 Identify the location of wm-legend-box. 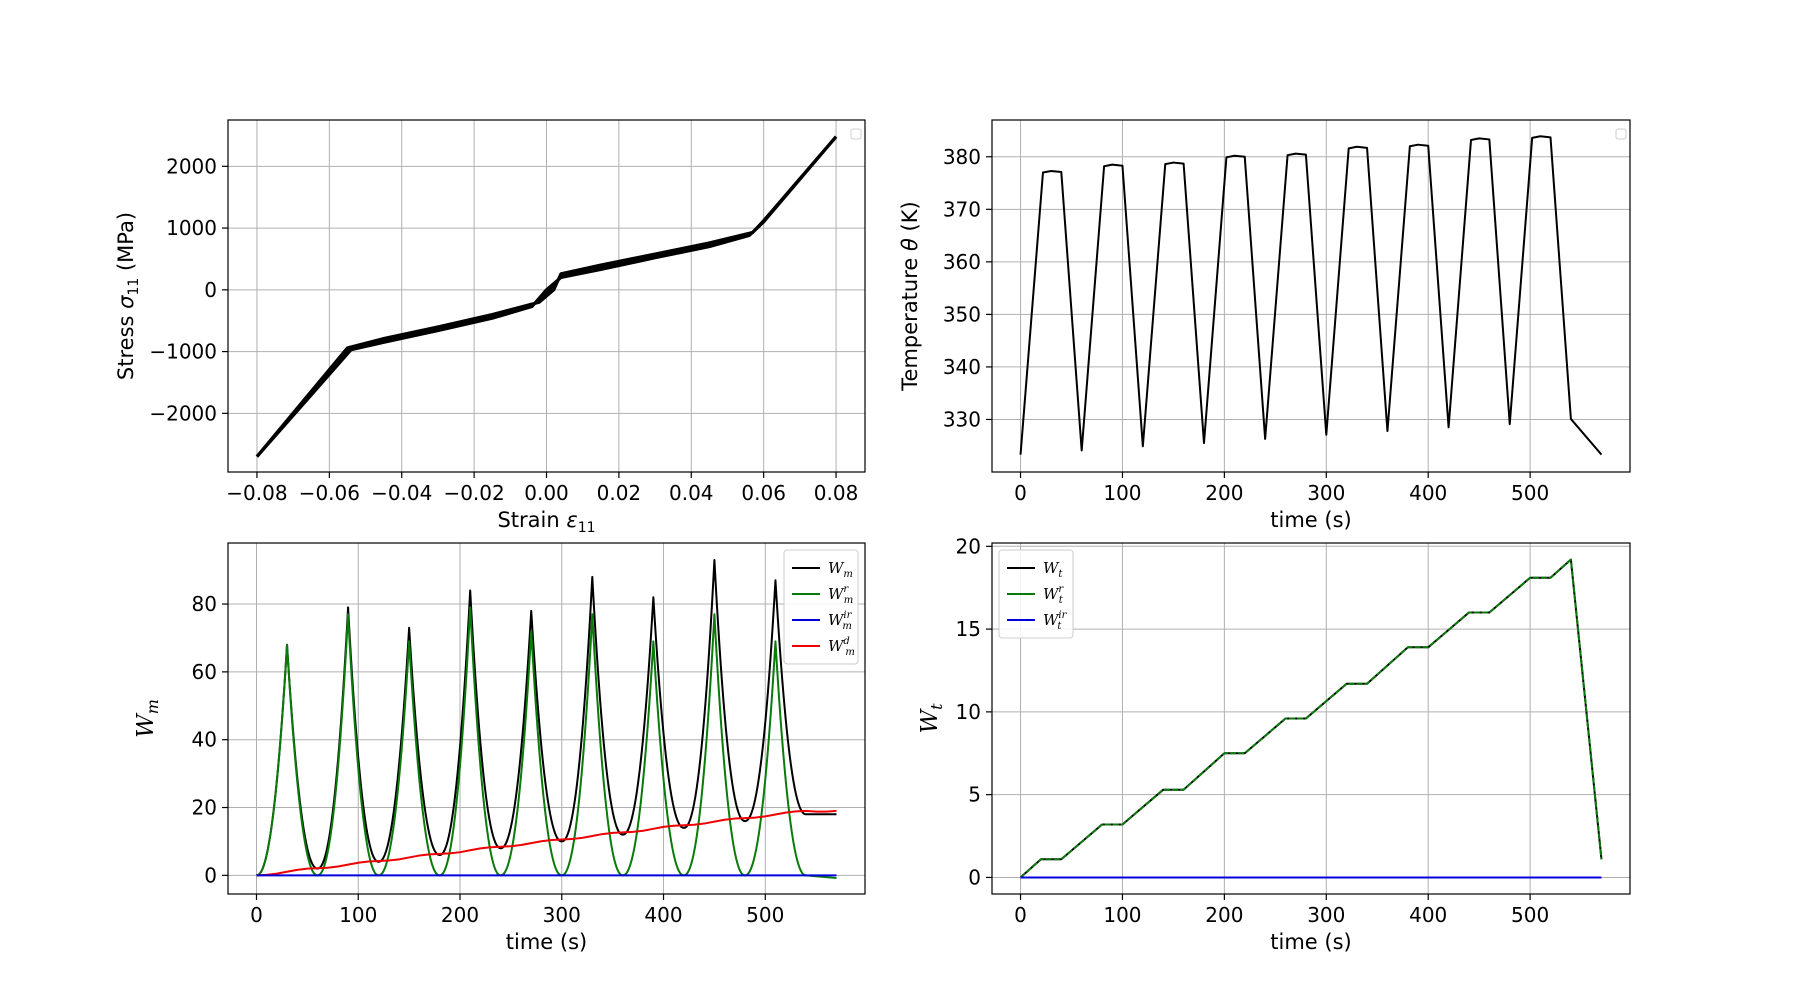
(821, 607).